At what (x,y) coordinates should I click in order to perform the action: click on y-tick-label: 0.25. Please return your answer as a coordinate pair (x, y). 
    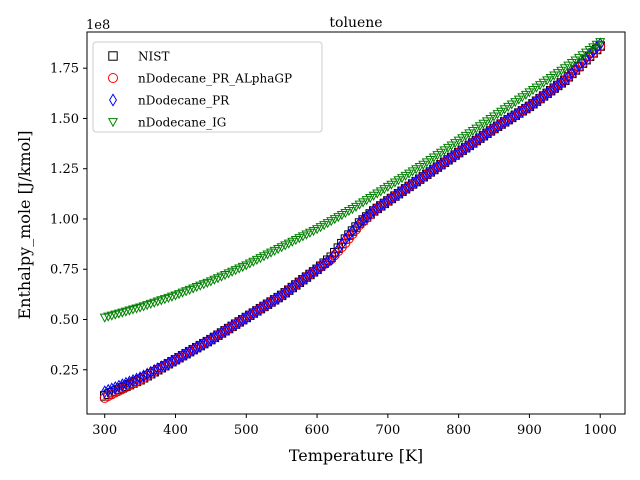
    Looking at the image, I should click on (64, 370).